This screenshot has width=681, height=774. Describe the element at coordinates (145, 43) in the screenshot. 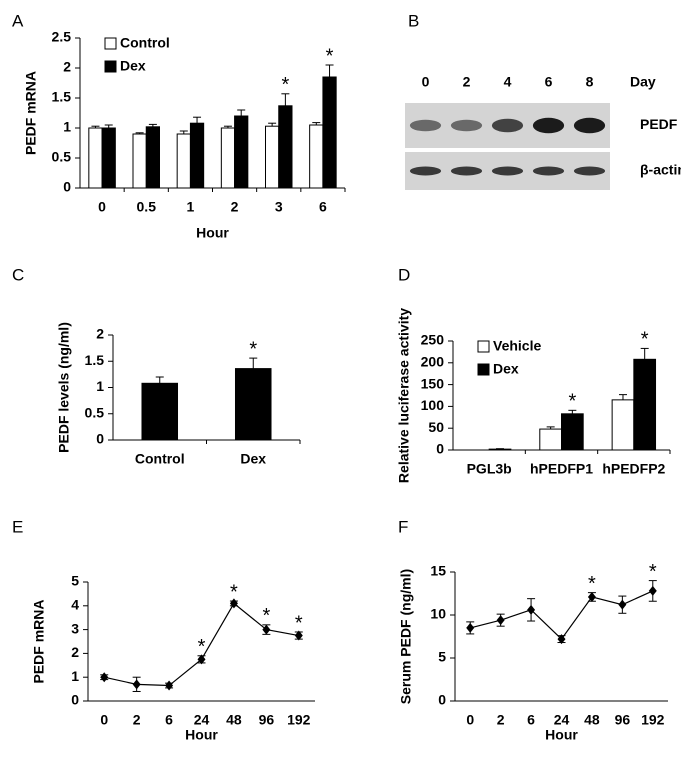

I see `legend-label: Control` at that location.